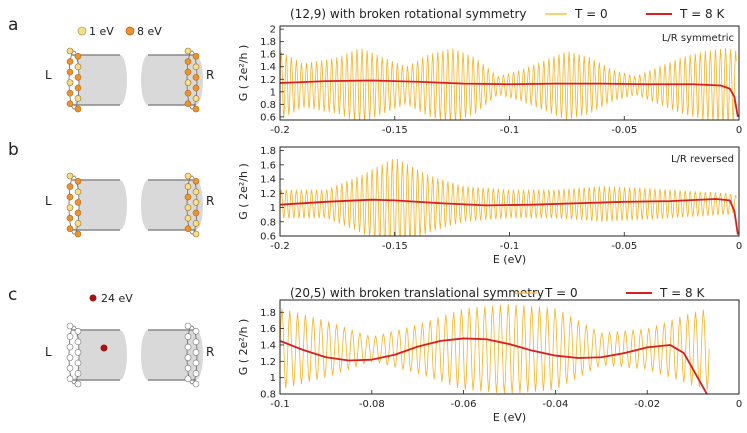 This screenshot has width=747, height=433. Describe the element at coordinates (561, 293) in the screenshot. I see `legend-t0-label: T = 0` at that location.